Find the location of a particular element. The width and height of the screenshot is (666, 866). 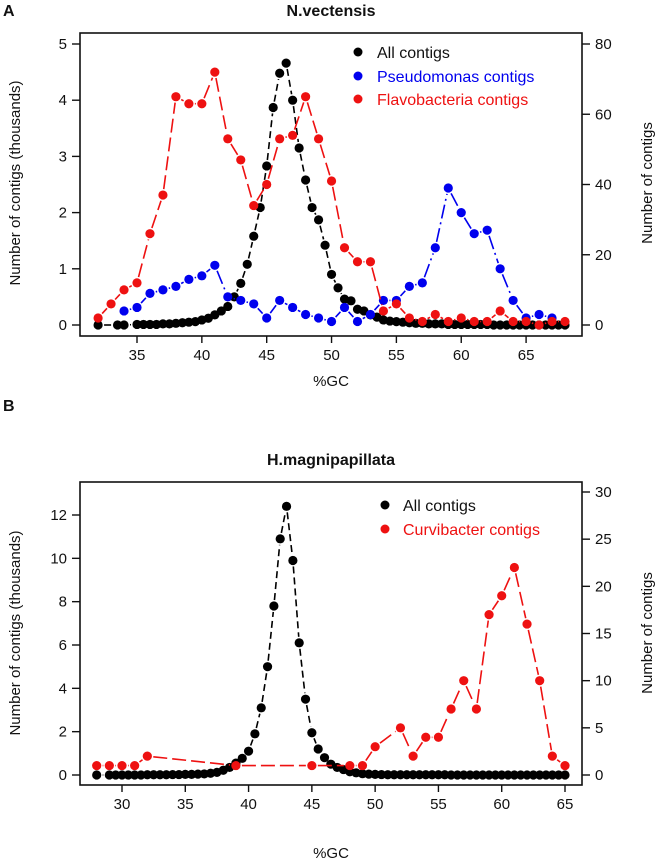

legend-label: All contigs is located at coordinates (413, 53).